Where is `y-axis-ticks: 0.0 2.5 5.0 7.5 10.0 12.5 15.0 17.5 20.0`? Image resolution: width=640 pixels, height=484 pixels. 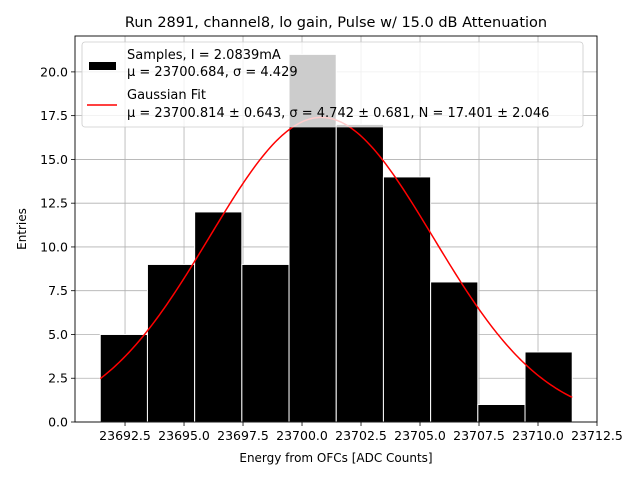 y-axis-ticks: 0.0 2.5 5.0 7.5 10.0 12.5 15.0 17.5 20.0 is located at coordinates (57, 247).